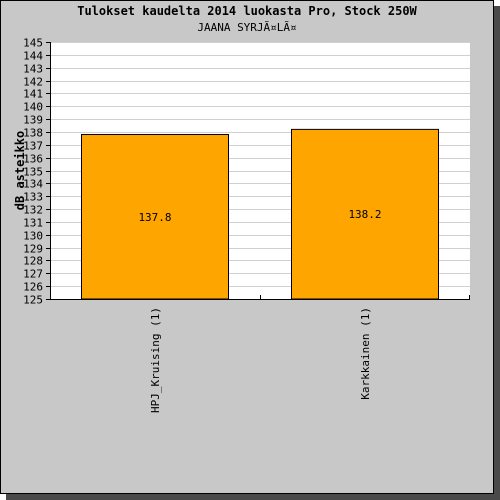  Describe the element at coordinates (20, 170) in the screenshot. I see `y-axis-label: dB asteikko` at that location.